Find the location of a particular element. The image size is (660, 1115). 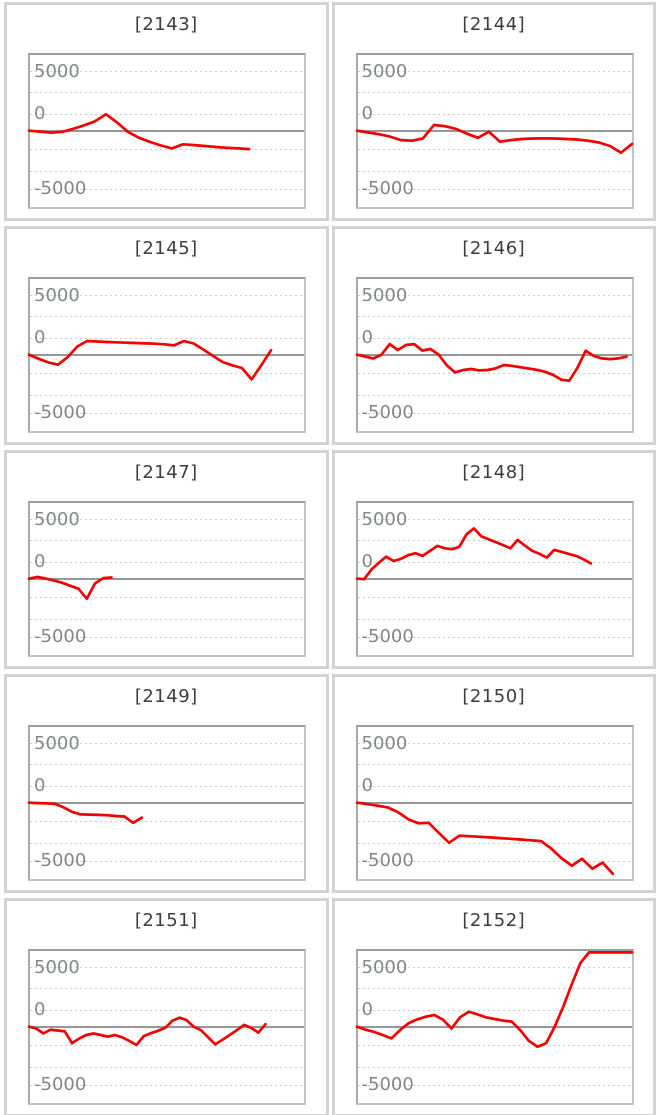

machine-number-title: [2145] is located at coordinates (166, 248).